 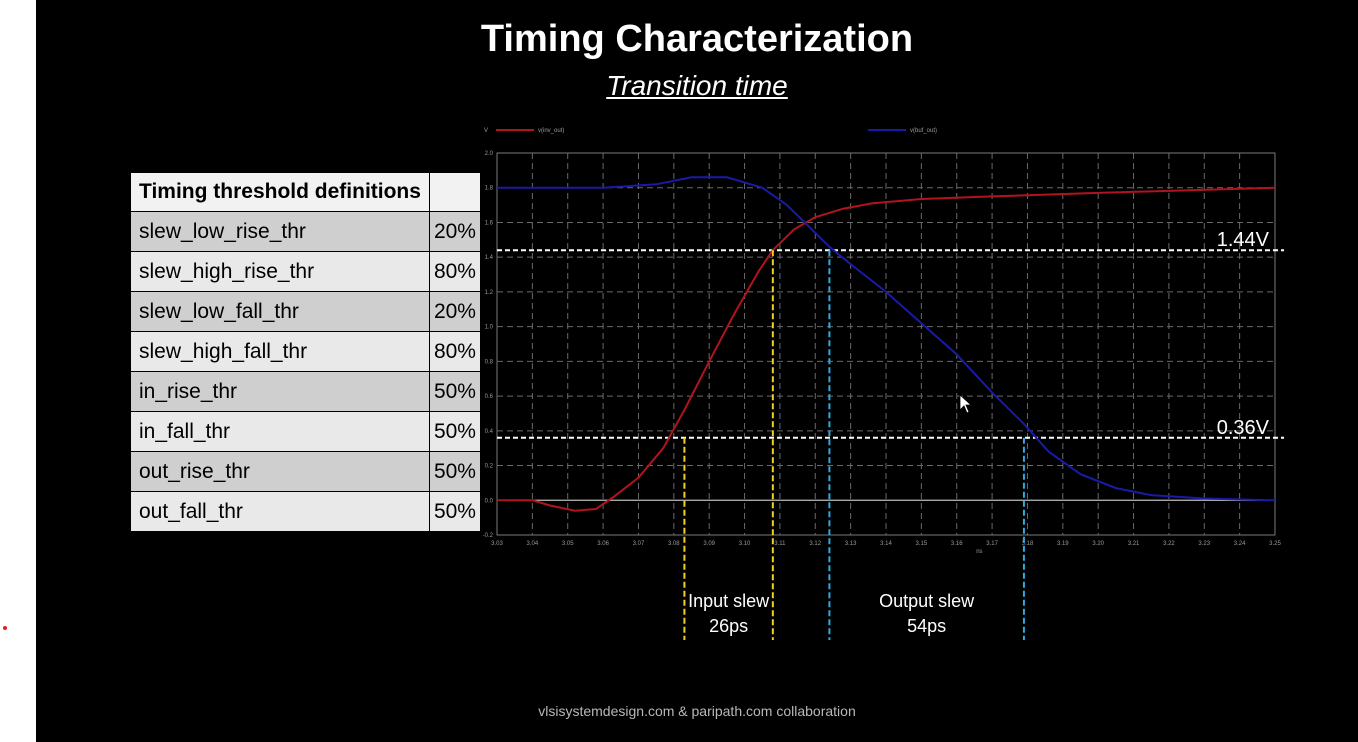 I want to click on x-tick-label: 3.24, so click(x=1240, y=544).